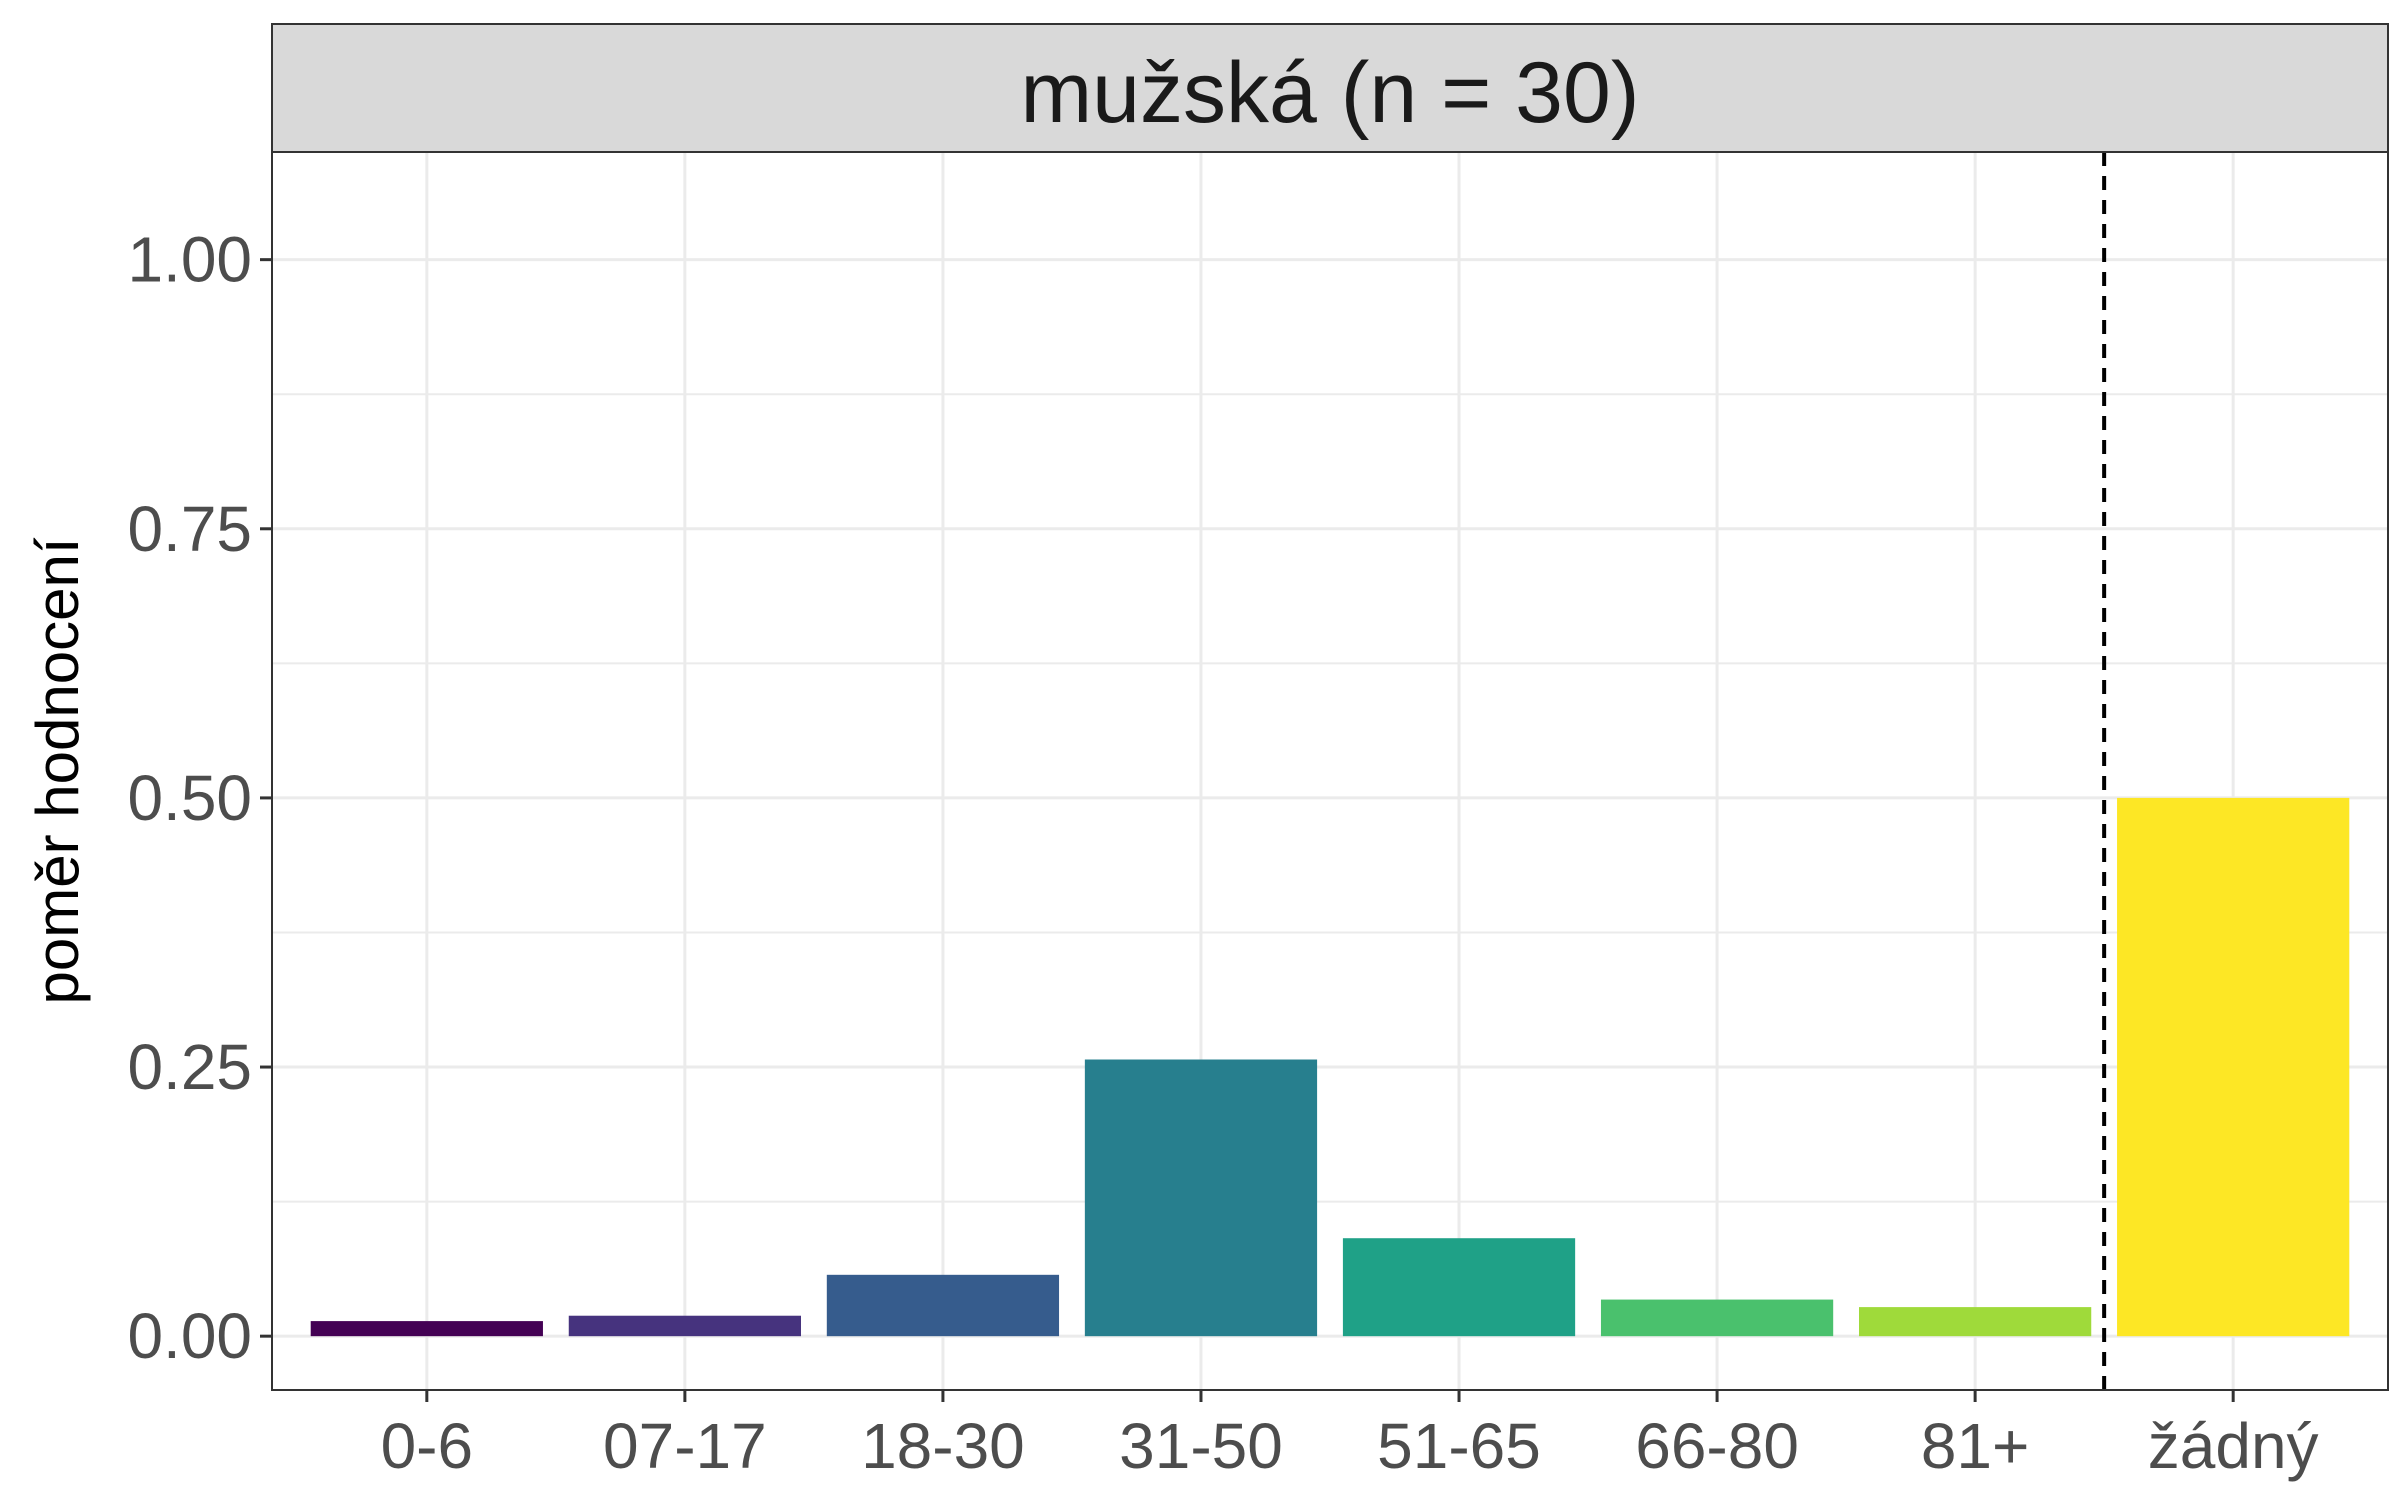 Image resolution: width=2400 pixels, height=1500 pixels. Describe the element at coordinates (189, 529) in the screenshot. I see `y-tick-label: 0.75` at that location.